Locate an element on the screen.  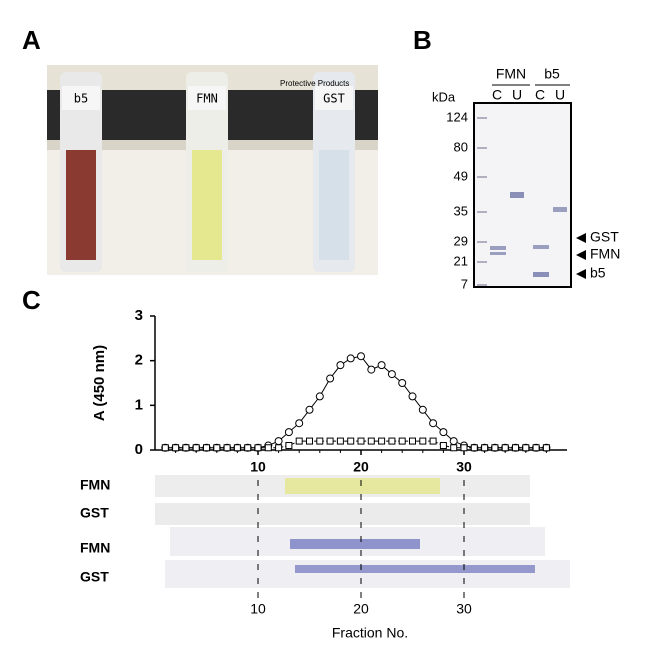
tube-strip is located at coordinates (342, 514).